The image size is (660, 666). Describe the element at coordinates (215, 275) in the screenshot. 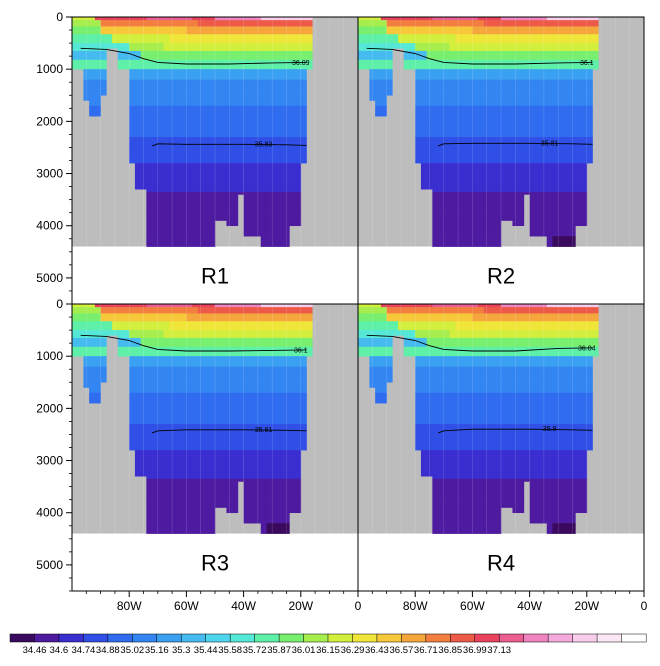

I see `below-bottom-area` at that location.